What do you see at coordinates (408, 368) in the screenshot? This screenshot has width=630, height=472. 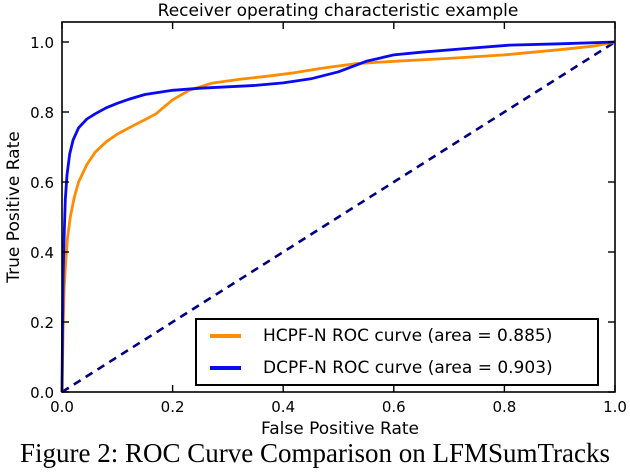 I see `legend-label-dcpf: DCPF-N ROC curve (area = 0.903)` at bounding box center [408, 368].